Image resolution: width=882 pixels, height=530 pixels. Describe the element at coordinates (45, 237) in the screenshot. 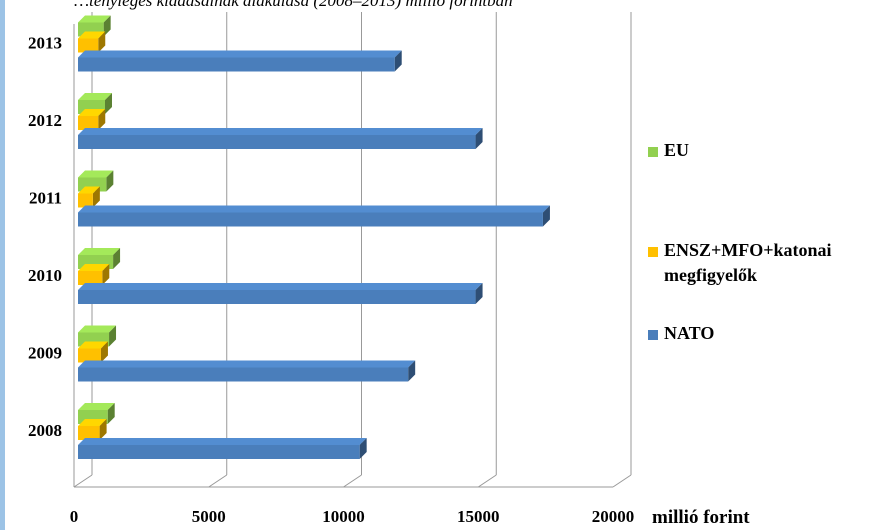

I see `category-labels: 2008 2009 2010 2011 2012 2013` at that location.